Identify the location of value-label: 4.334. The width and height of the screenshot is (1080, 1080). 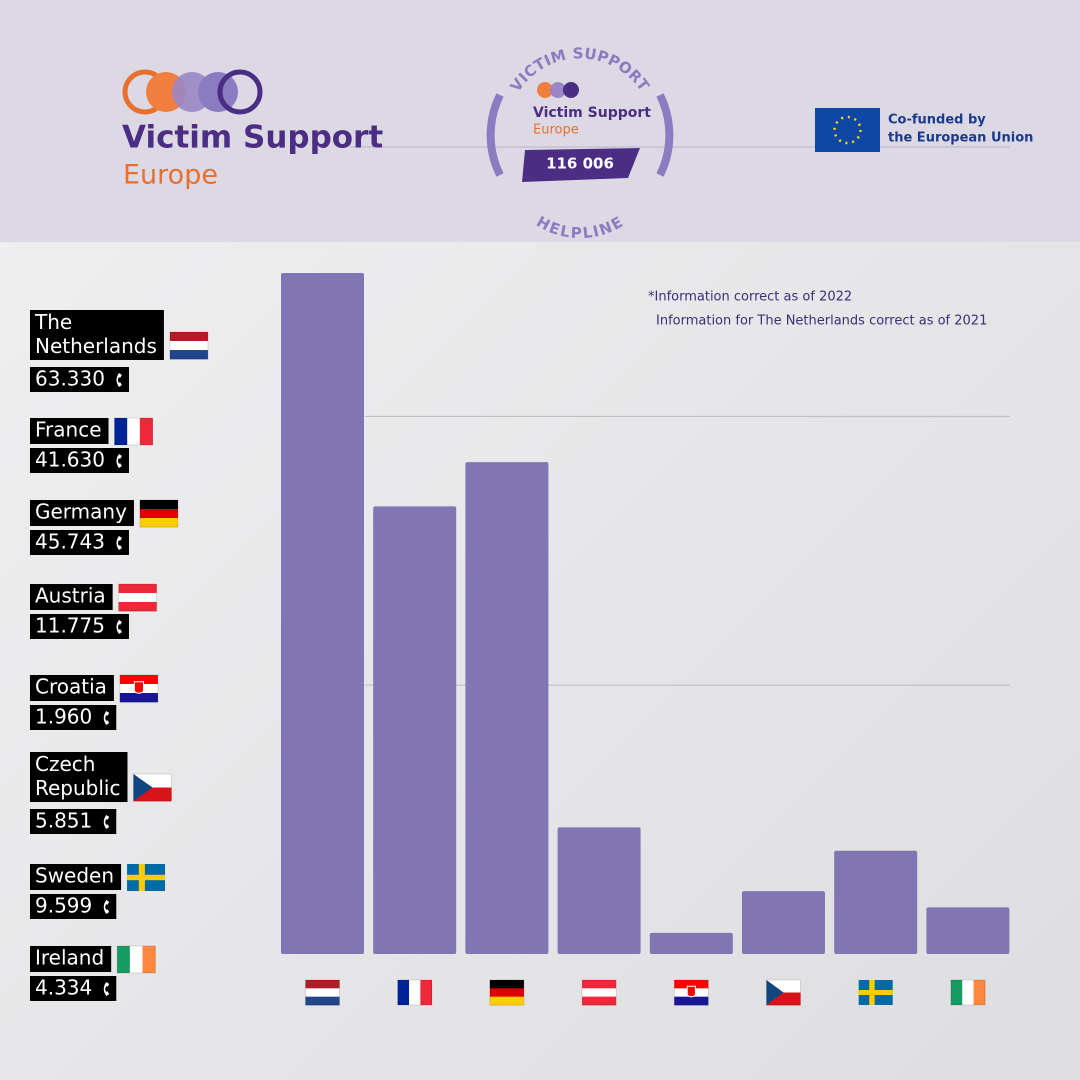
(63, 988).